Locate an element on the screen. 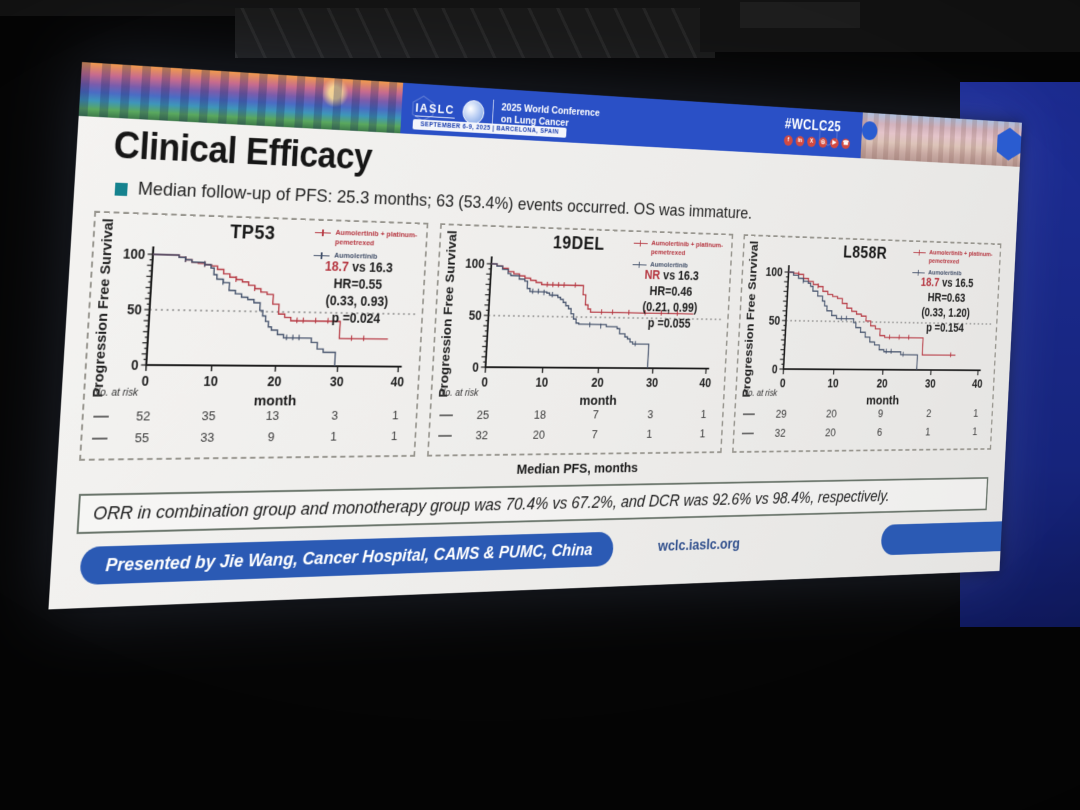 Image resolution: width=1080 pixels, height=810 pixels. svg-text: 6 is located at coordinates (880, 431).